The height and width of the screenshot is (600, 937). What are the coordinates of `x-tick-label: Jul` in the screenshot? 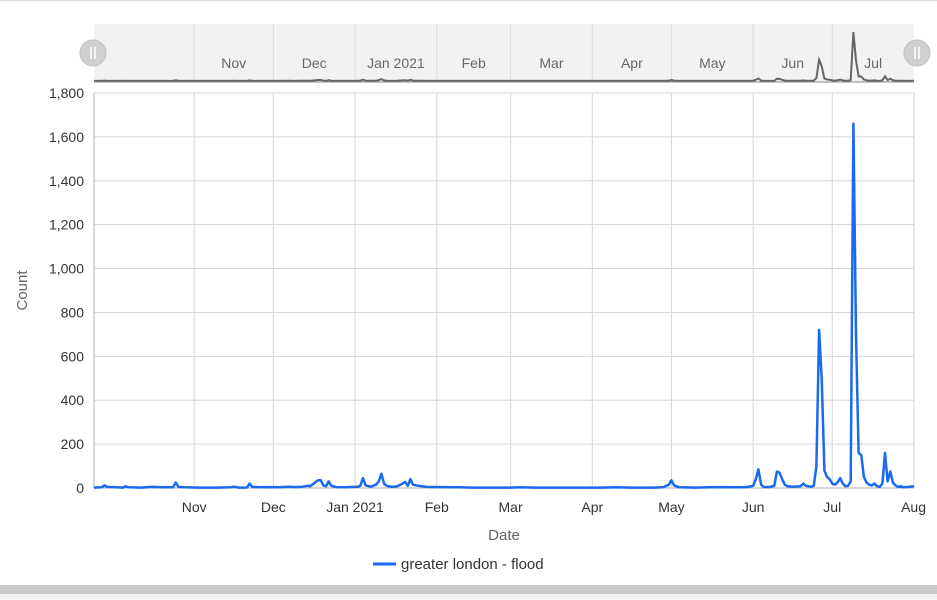 It's located at (832, 507).